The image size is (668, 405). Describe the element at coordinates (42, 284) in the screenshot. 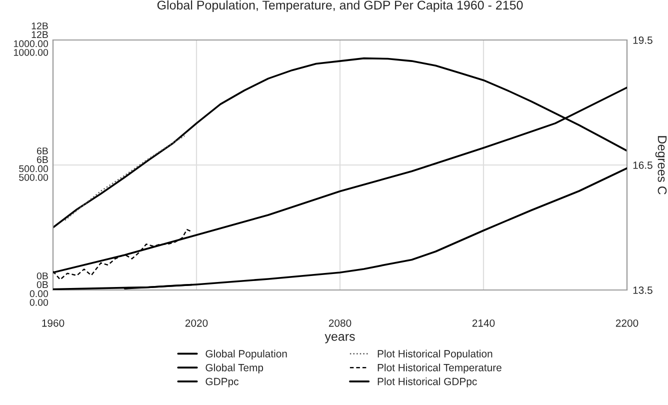

I see `y-tick-label: 0B` at that location.